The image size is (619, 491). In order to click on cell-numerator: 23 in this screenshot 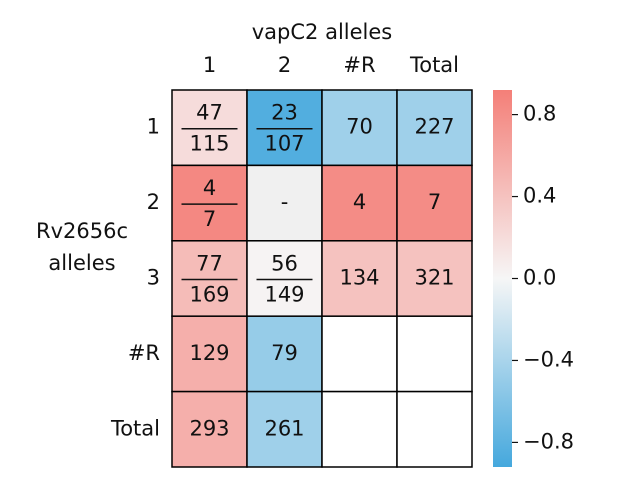, I will do `click(284, 113)`.